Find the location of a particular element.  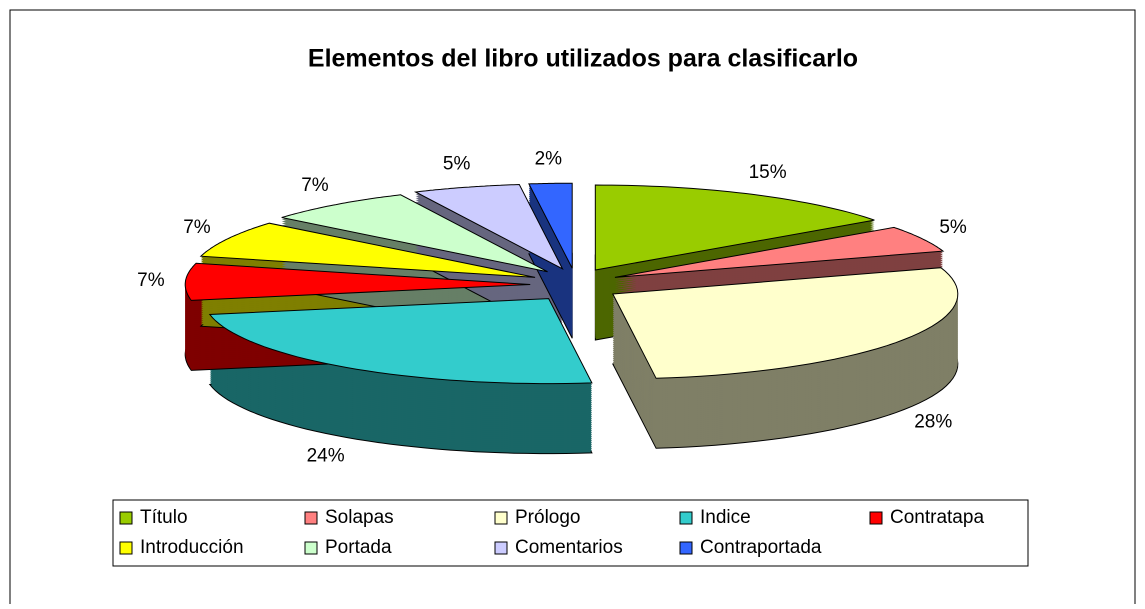

data-label: 24% is located at coordinates (326, 456).